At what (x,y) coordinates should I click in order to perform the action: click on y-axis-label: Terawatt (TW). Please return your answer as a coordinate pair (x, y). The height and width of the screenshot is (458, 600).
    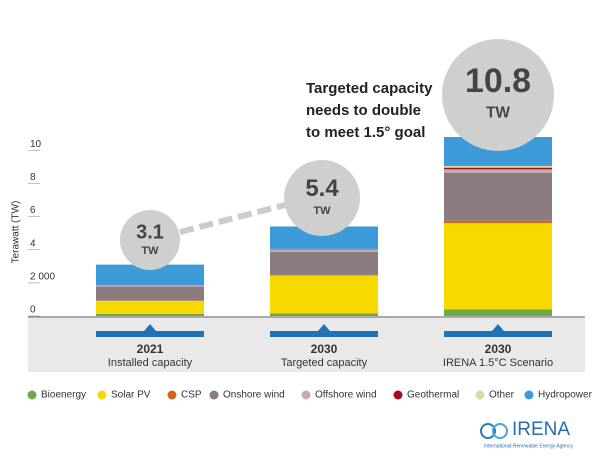
    Looking at the image, I should click on (16, 232).